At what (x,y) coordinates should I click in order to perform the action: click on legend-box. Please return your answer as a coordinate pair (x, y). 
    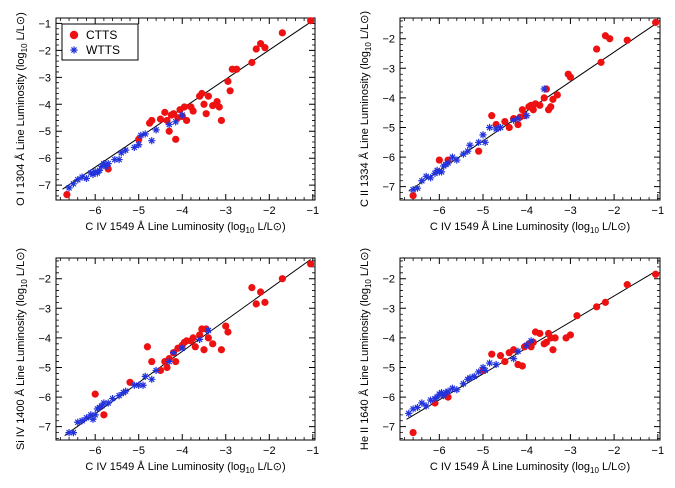
    Looking at the image, I should click on (100, 42).